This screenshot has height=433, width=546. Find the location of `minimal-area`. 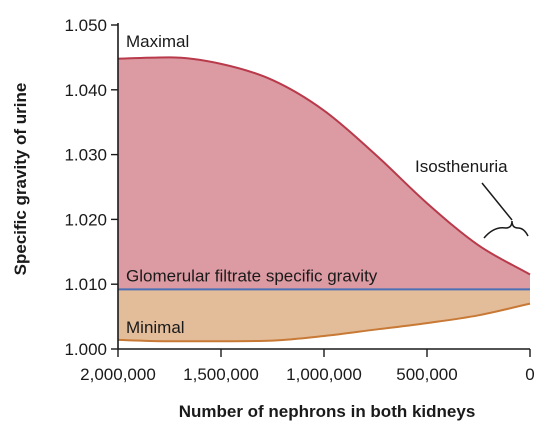

minimal-area is located at coordinates (324, 315).